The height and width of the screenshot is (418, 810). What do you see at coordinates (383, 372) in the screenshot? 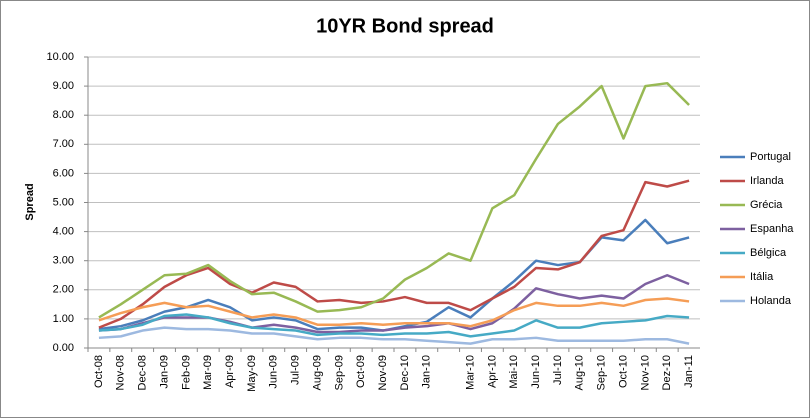
I see `x-tick-label: Nov-09` at bounding box center [383, 372].